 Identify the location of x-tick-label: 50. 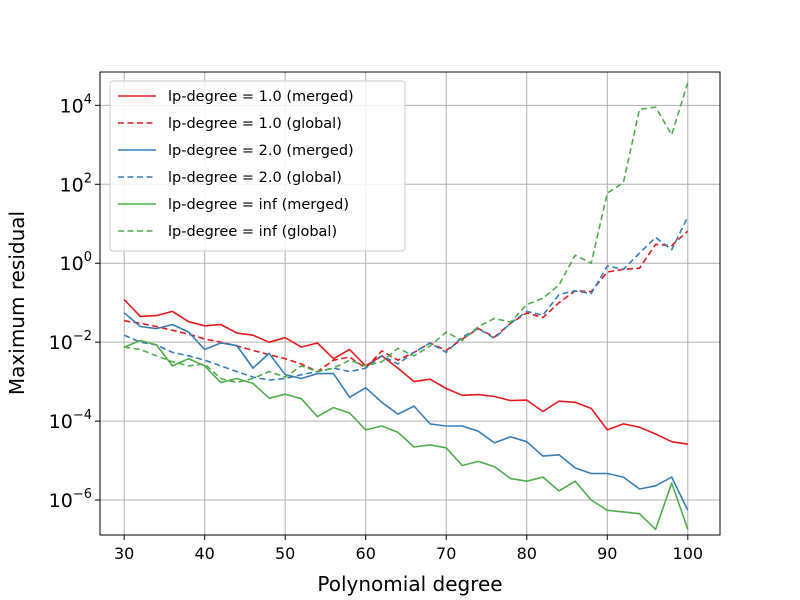
(285, 553).